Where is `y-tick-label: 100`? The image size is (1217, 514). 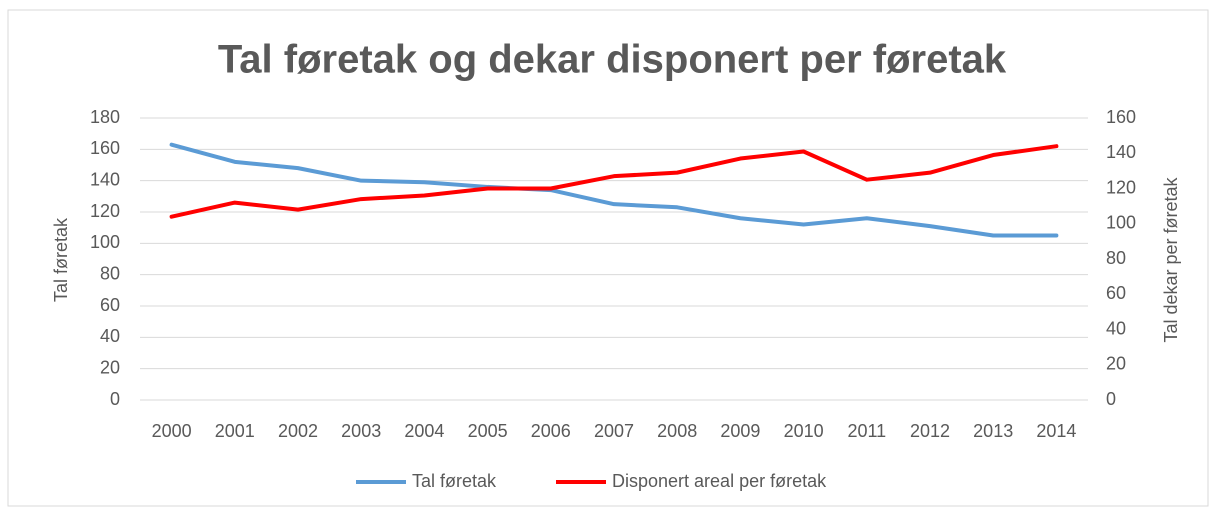 y-tick-label: 100 is located at coordinates (105, 242).